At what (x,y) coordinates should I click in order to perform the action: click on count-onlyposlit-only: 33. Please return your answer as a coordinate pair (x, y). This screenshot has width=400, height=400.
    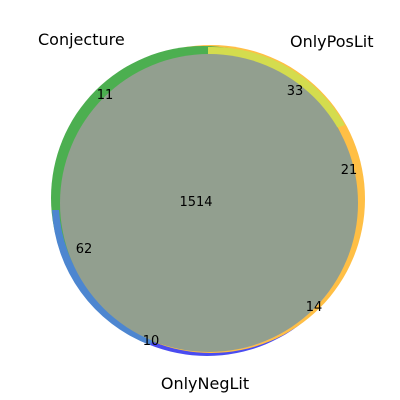
    Looking at the image, I should click on (295, 91).